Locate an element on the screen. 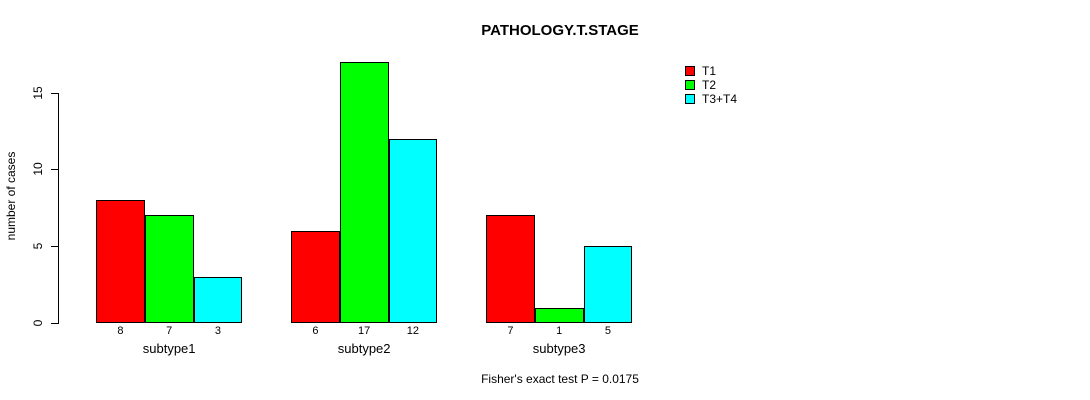 This screenshot has height=400, width=1090. bar-subtype2-T2 is located at coordinates (364, 192).